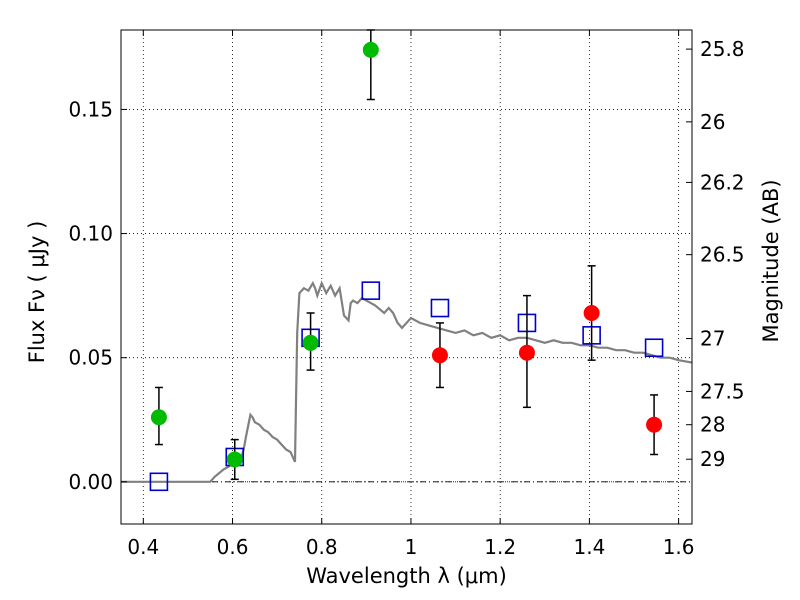 The image size is (800, 600). What do you see at coordinates (411, 547) in the screenshot?
I see `x-tick-label: 1` at bounding box center [411, 547].